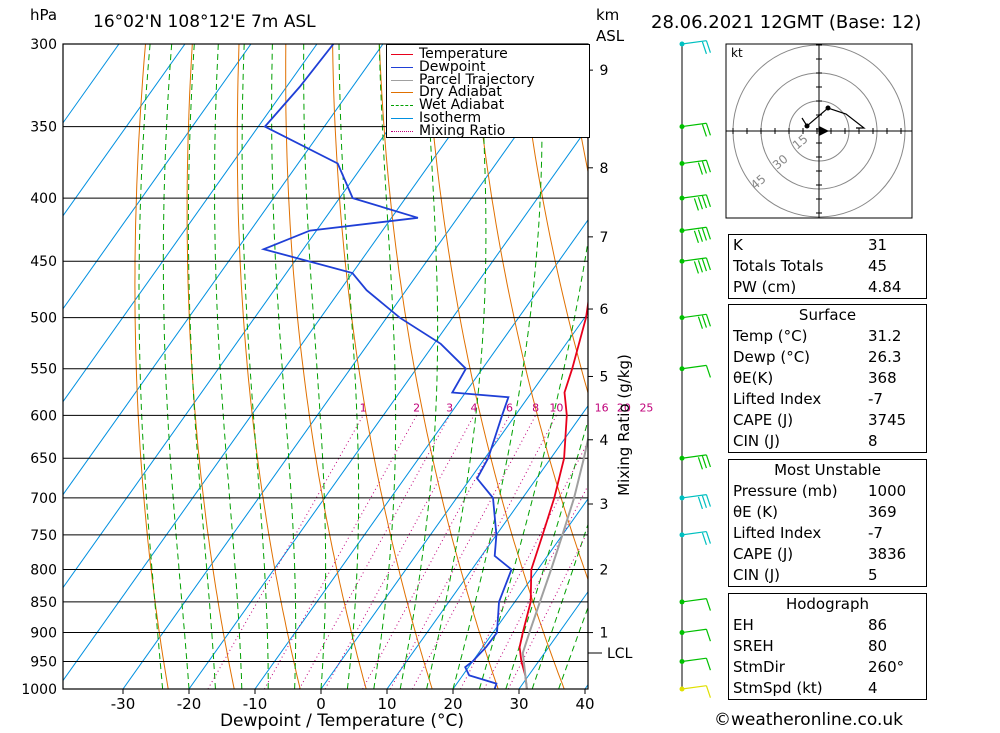  What do you see at coordinates (624, 407) in the screenshot?
I see `mixing-ratio-label: 20` at bounding box center [624, 407].